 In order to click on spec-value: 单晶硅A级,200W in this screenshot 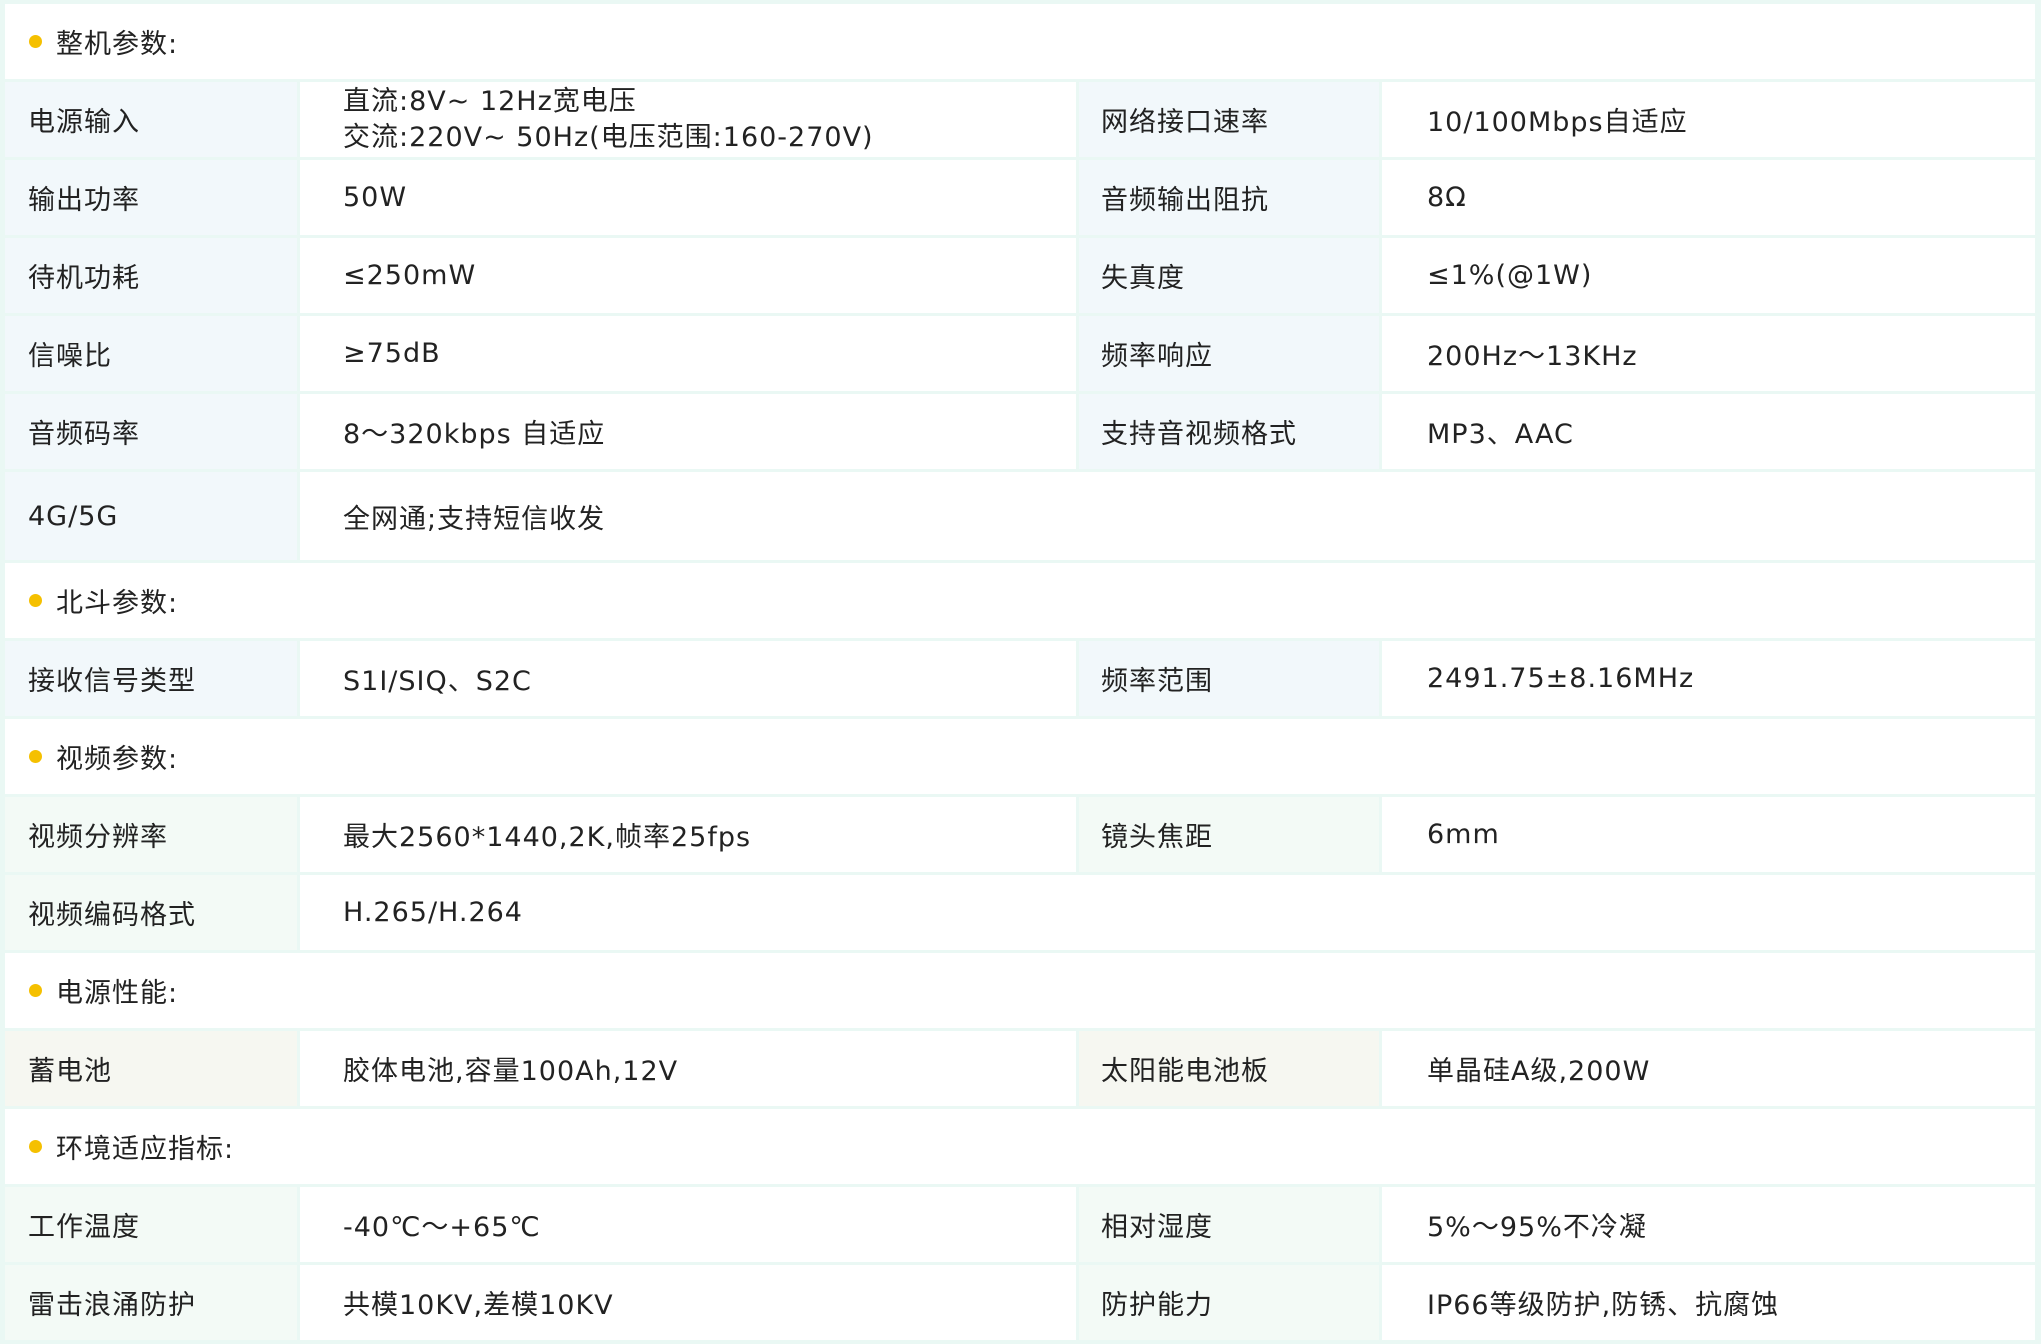, I will do `click(1708, 1068)`.